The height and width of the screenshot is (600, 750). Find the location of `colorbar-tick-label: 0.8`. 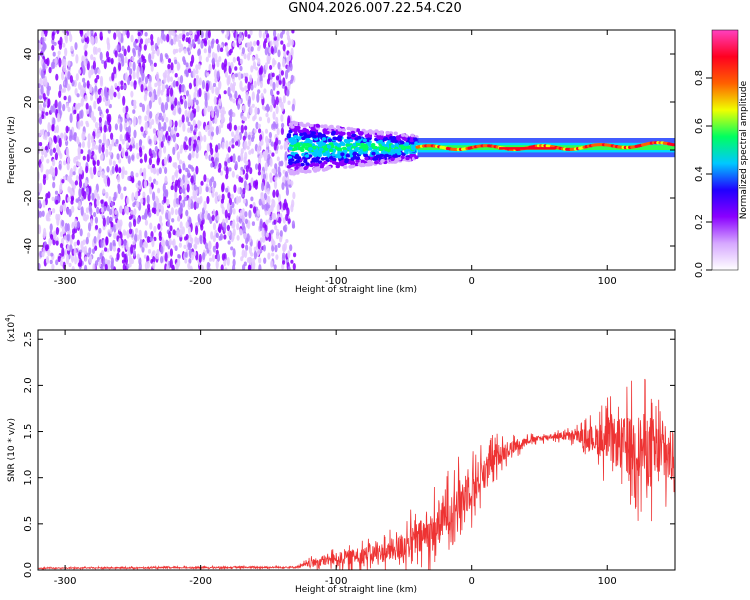

colorbar-tick-label: 0.8 is located at coordinates (699, 78).